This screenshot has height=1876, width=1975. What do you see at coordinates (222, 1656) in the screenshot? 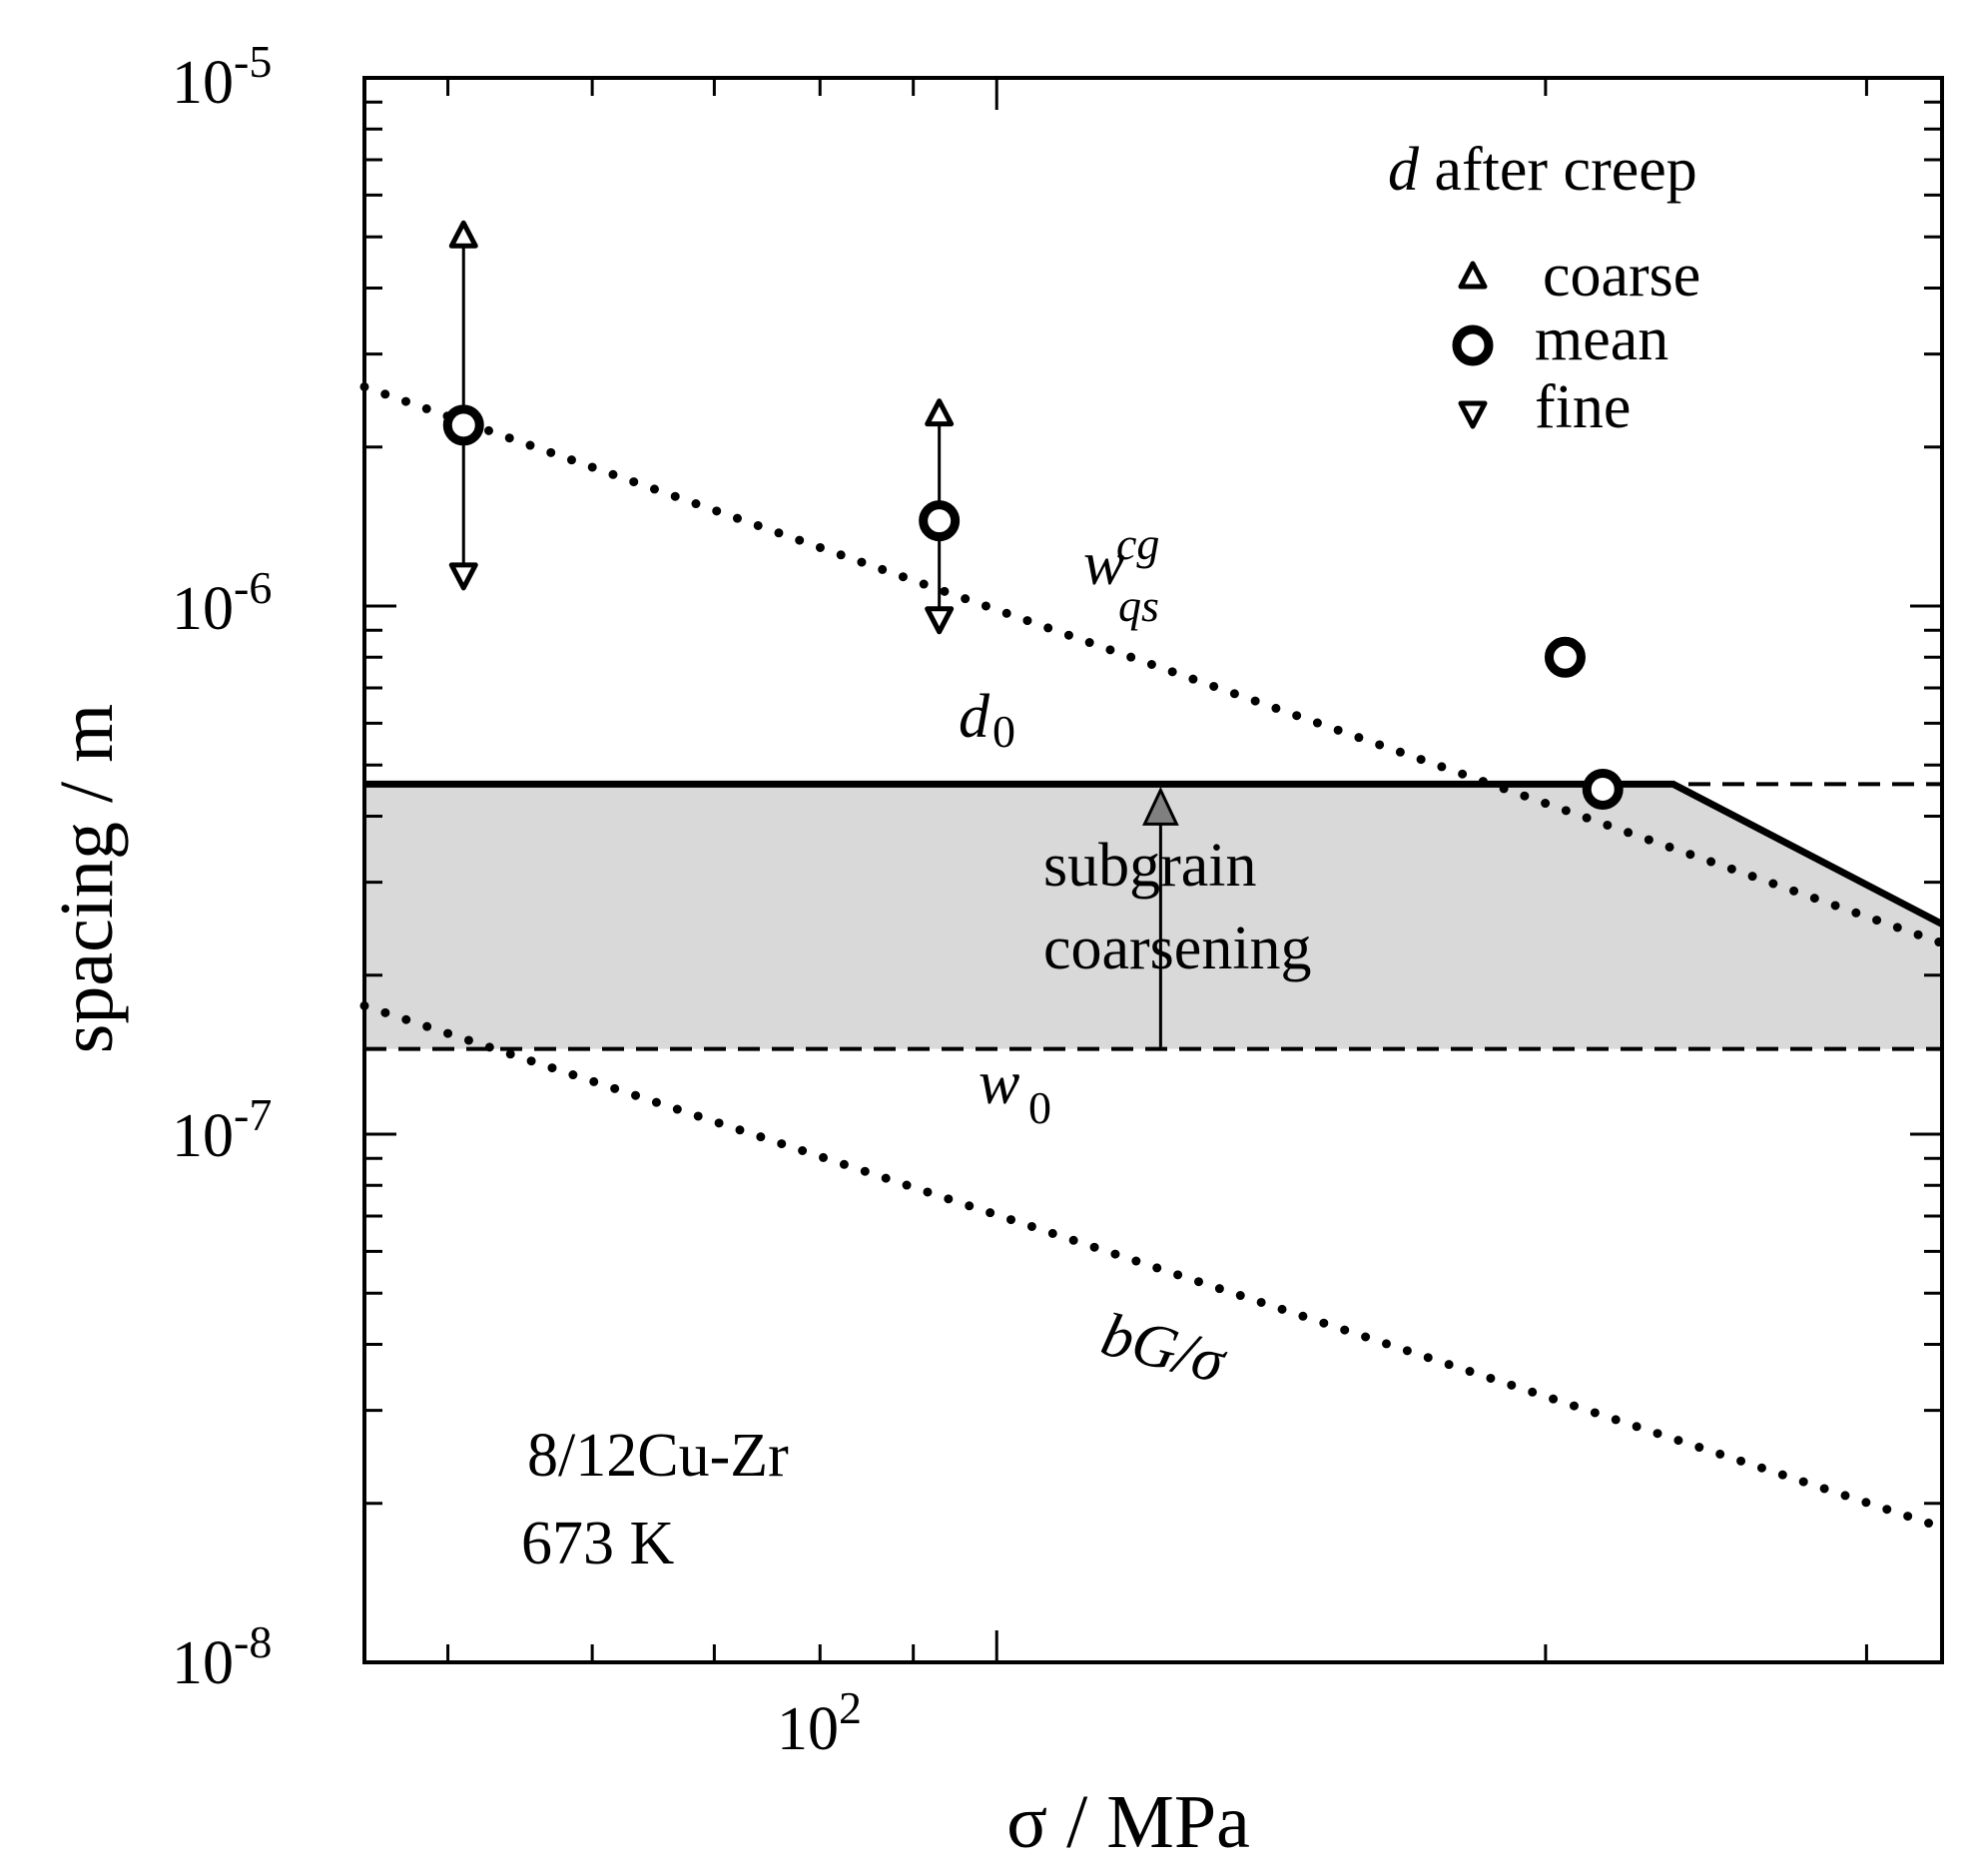
I see `ytick-label-1e-8: 10⁻⁸` at bounding box center [222, 1656].